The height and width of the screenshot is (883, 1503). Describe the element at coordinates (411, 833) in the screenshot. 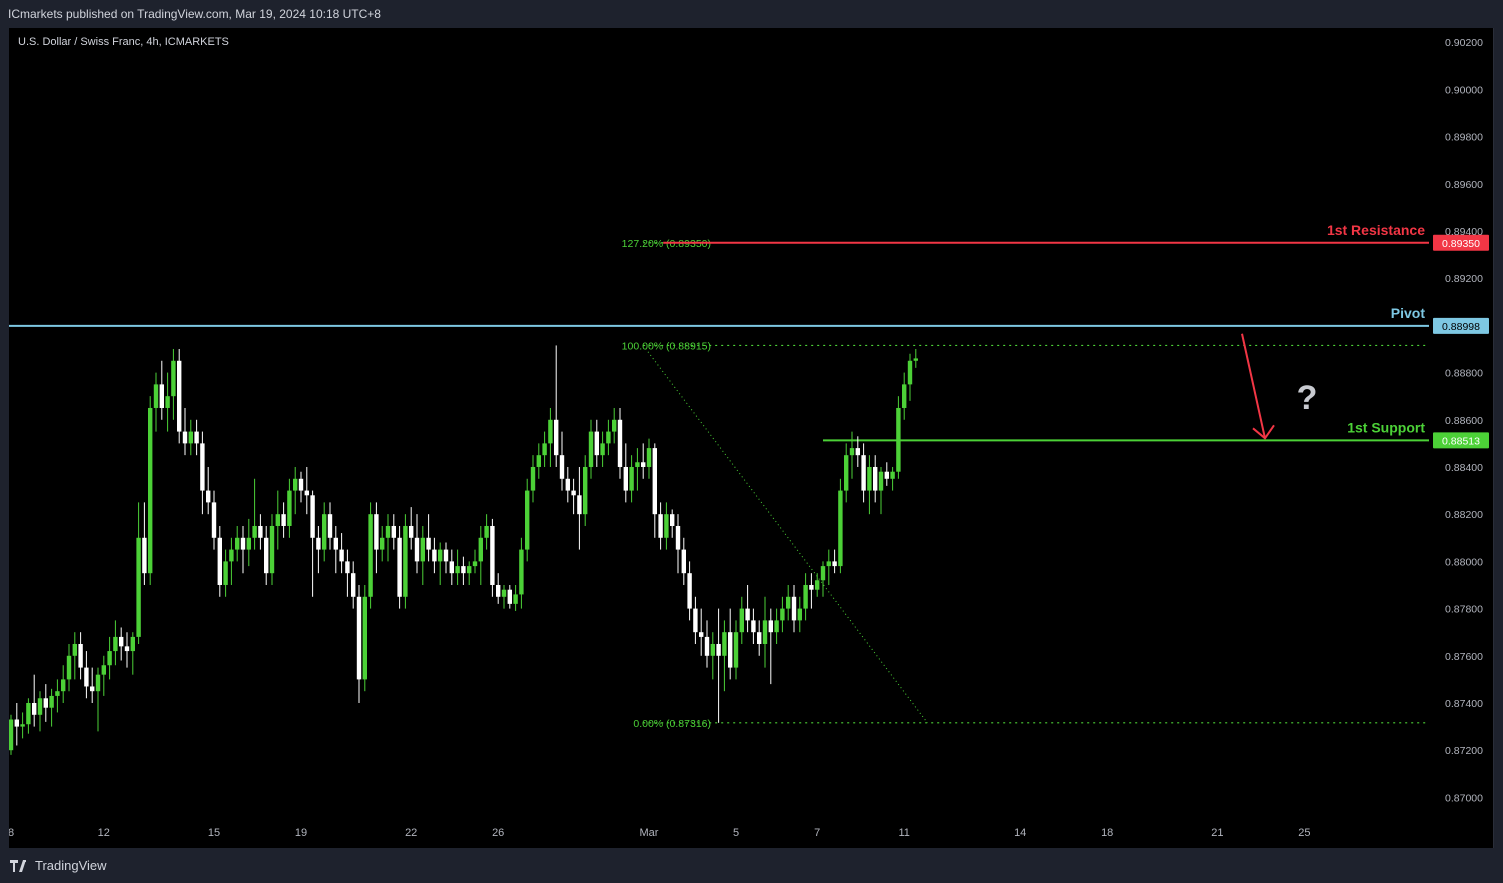

I see `time-tick-label: 22` at that location.